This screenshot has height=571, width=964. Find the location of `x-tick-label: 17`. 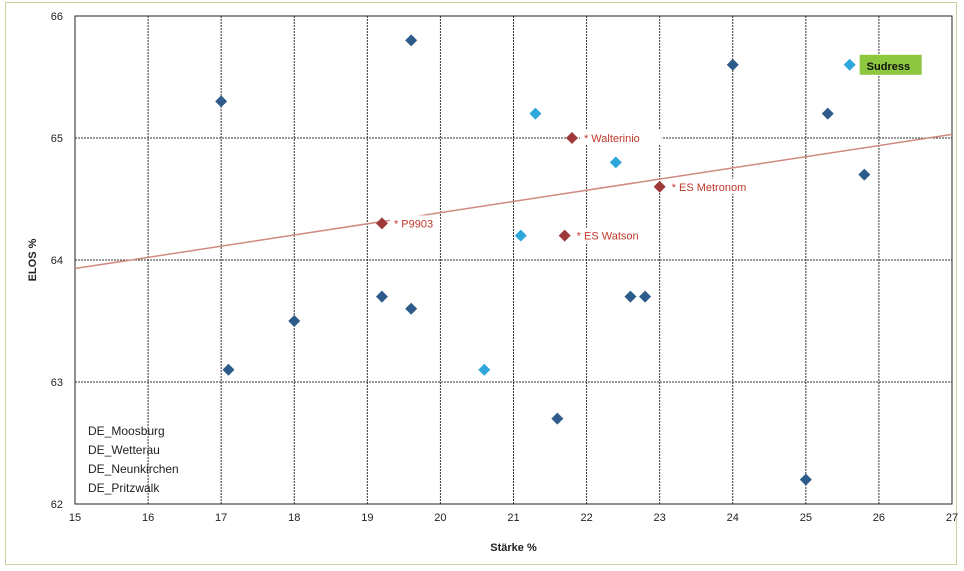

x-tick-label: 17 is located at coordinates (221, 518).